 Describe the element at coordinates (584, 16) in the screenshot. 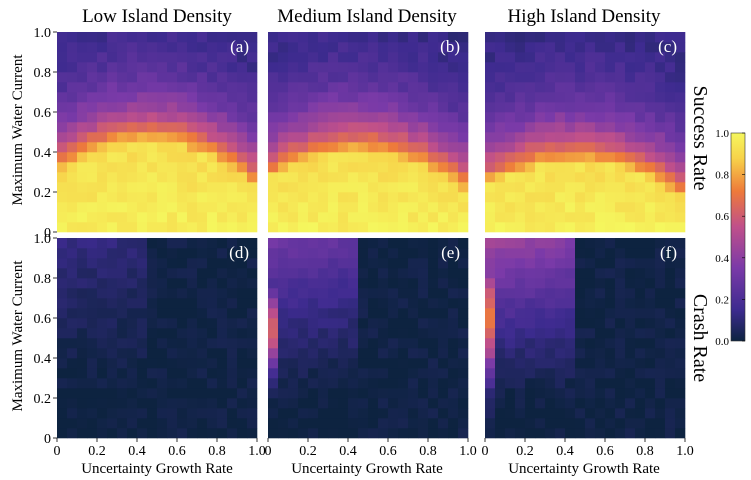

I see `col-title-high: High Island Density` at that location.